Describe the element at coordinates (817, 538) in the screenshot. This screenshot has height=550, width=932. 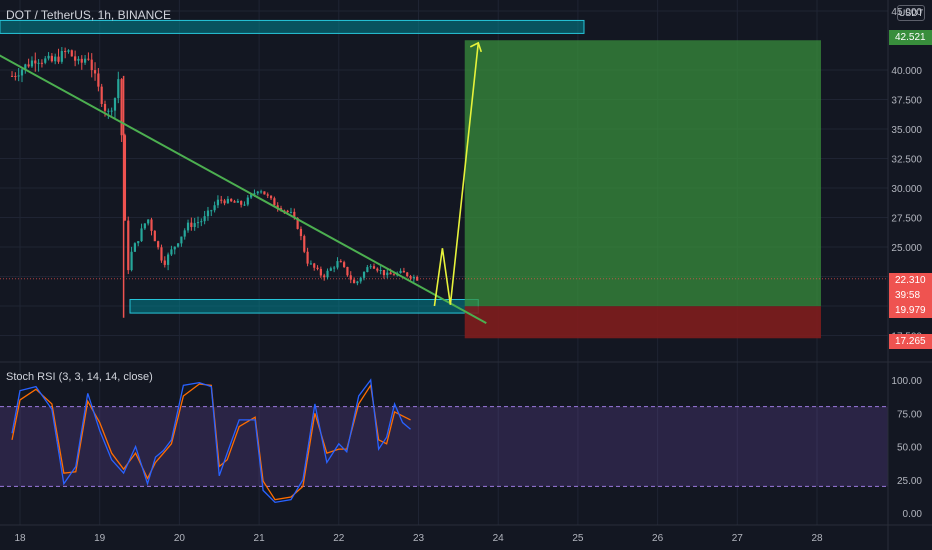
I see `time-tick-label: 28` at that location.